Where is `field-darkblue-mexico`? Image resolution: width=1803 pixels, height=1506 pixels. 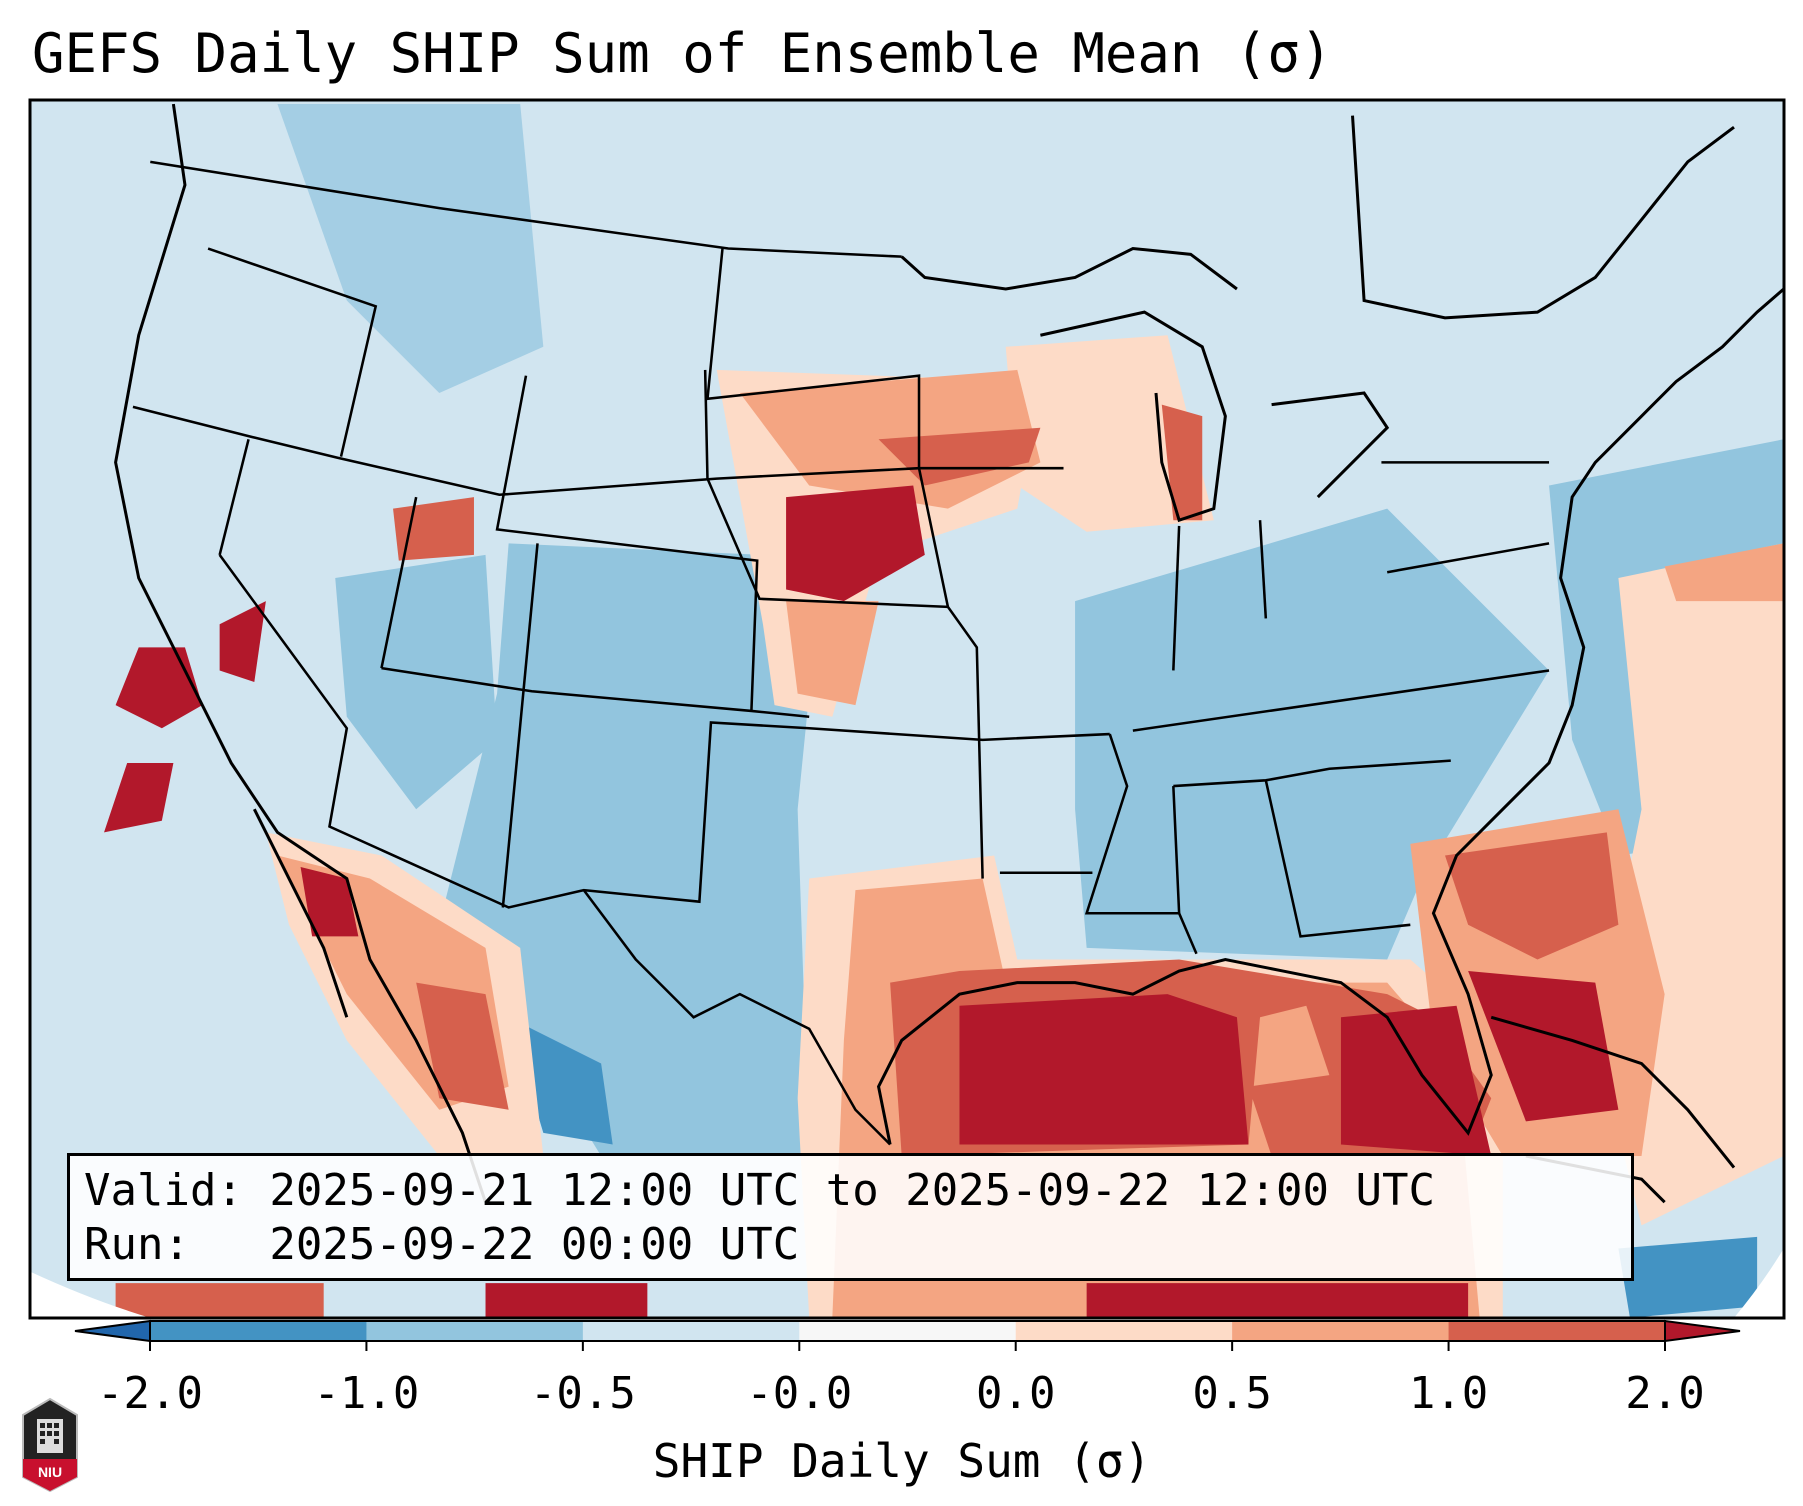 field-darkblue-mexico is located at coordinates (560, 1081).